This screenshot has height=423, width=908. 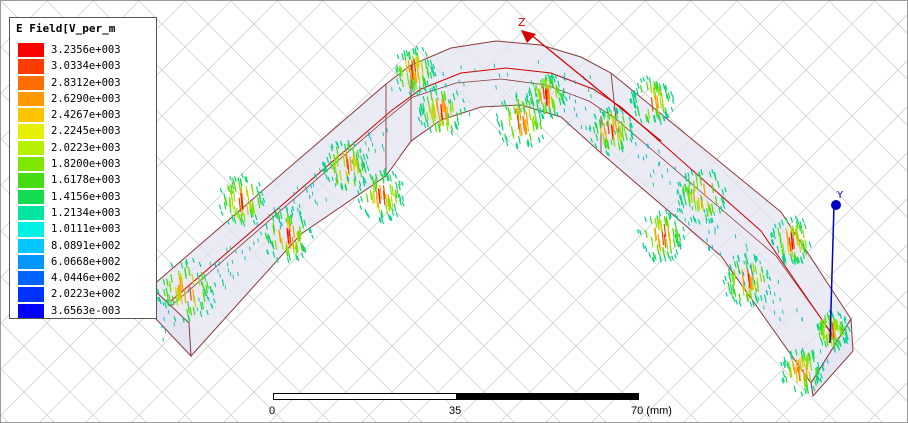 What do you see at coordinates (86, 196) in the screenshot?
I see `legend-value: 1.4156e+003` at bounding box center [86, 196].